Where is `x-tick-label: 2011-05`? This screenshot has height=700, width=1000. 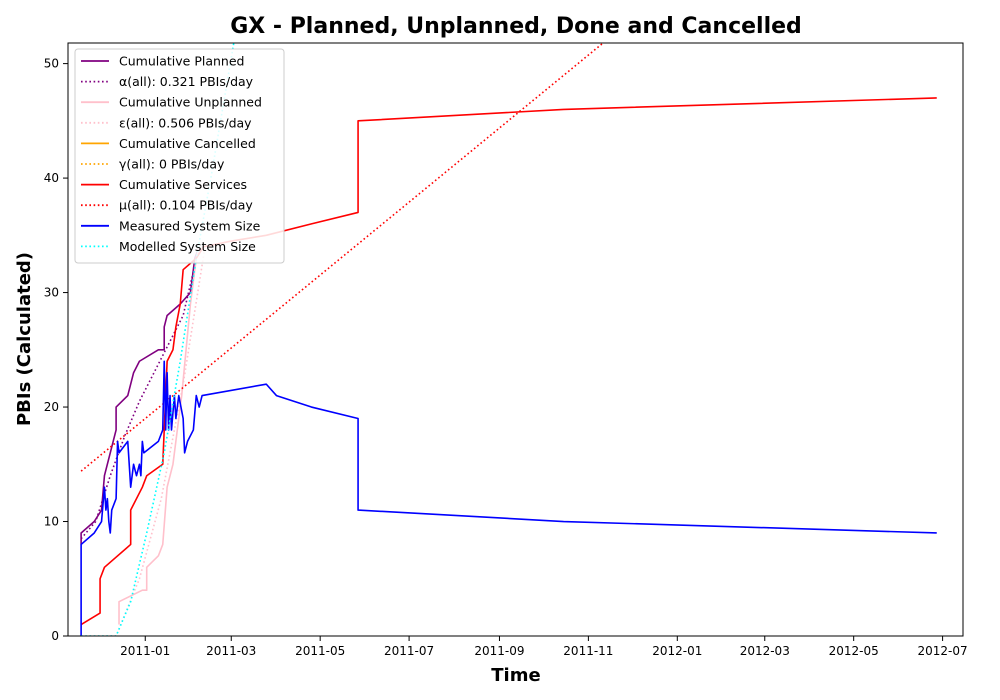
x-tick-label: 2011-05 is located at coordinates (320, 651).